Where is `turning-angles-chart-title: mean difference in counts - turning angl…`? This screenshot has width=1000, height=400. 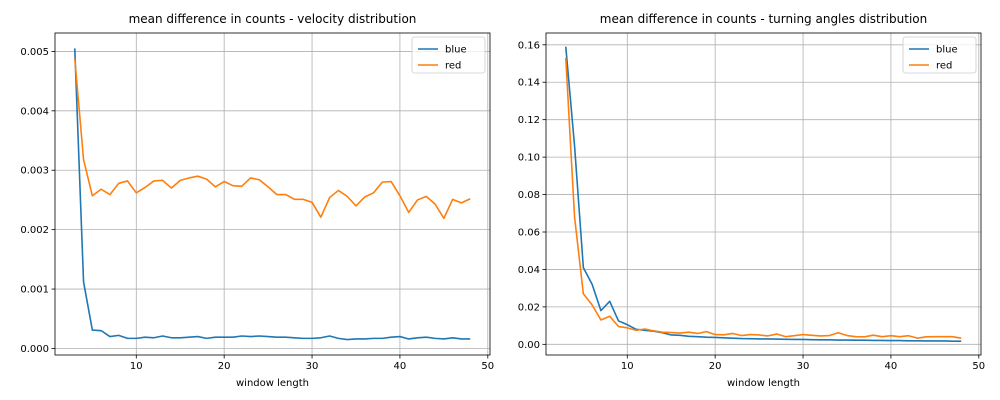
turning-angles-chart-title: mean difference in counts - turning angl… is located at coordinates (763, 19).